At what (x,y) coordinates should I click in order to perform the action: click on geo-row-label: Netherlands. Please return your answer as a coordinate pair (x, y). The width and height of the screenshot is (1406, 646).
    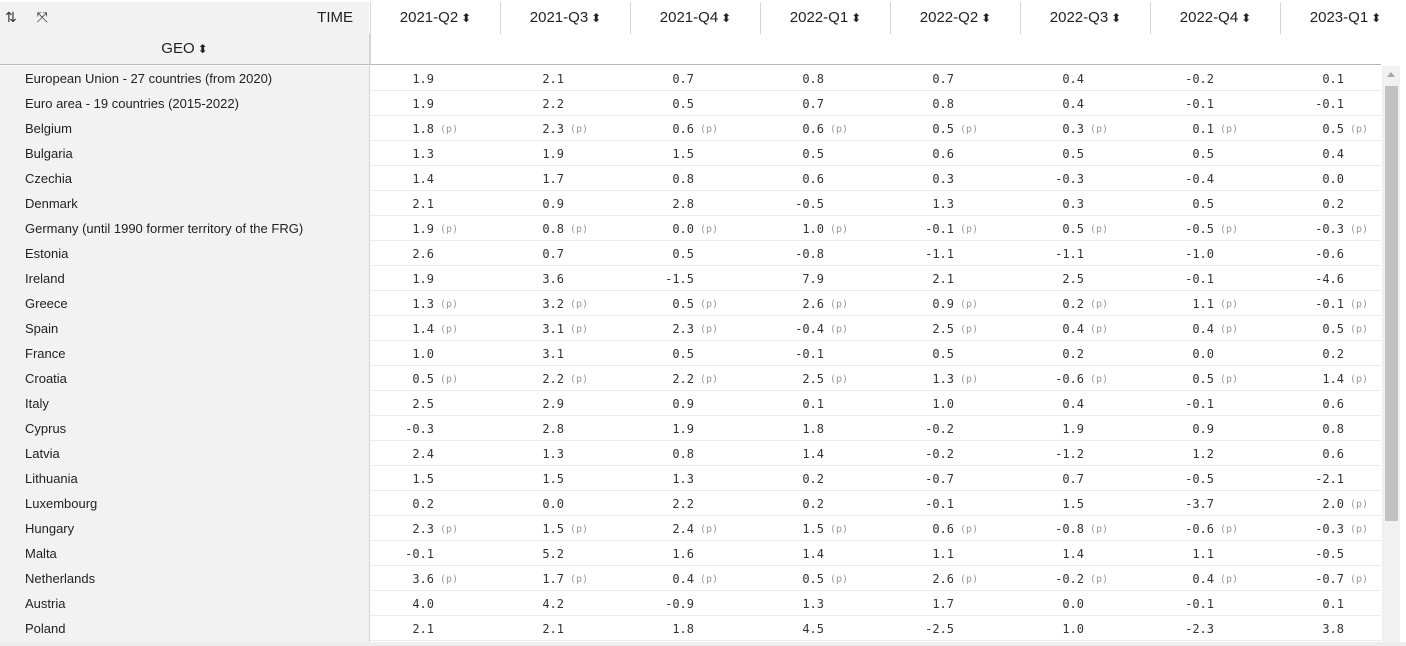
    Looking at the image, I should click on (60, 578).